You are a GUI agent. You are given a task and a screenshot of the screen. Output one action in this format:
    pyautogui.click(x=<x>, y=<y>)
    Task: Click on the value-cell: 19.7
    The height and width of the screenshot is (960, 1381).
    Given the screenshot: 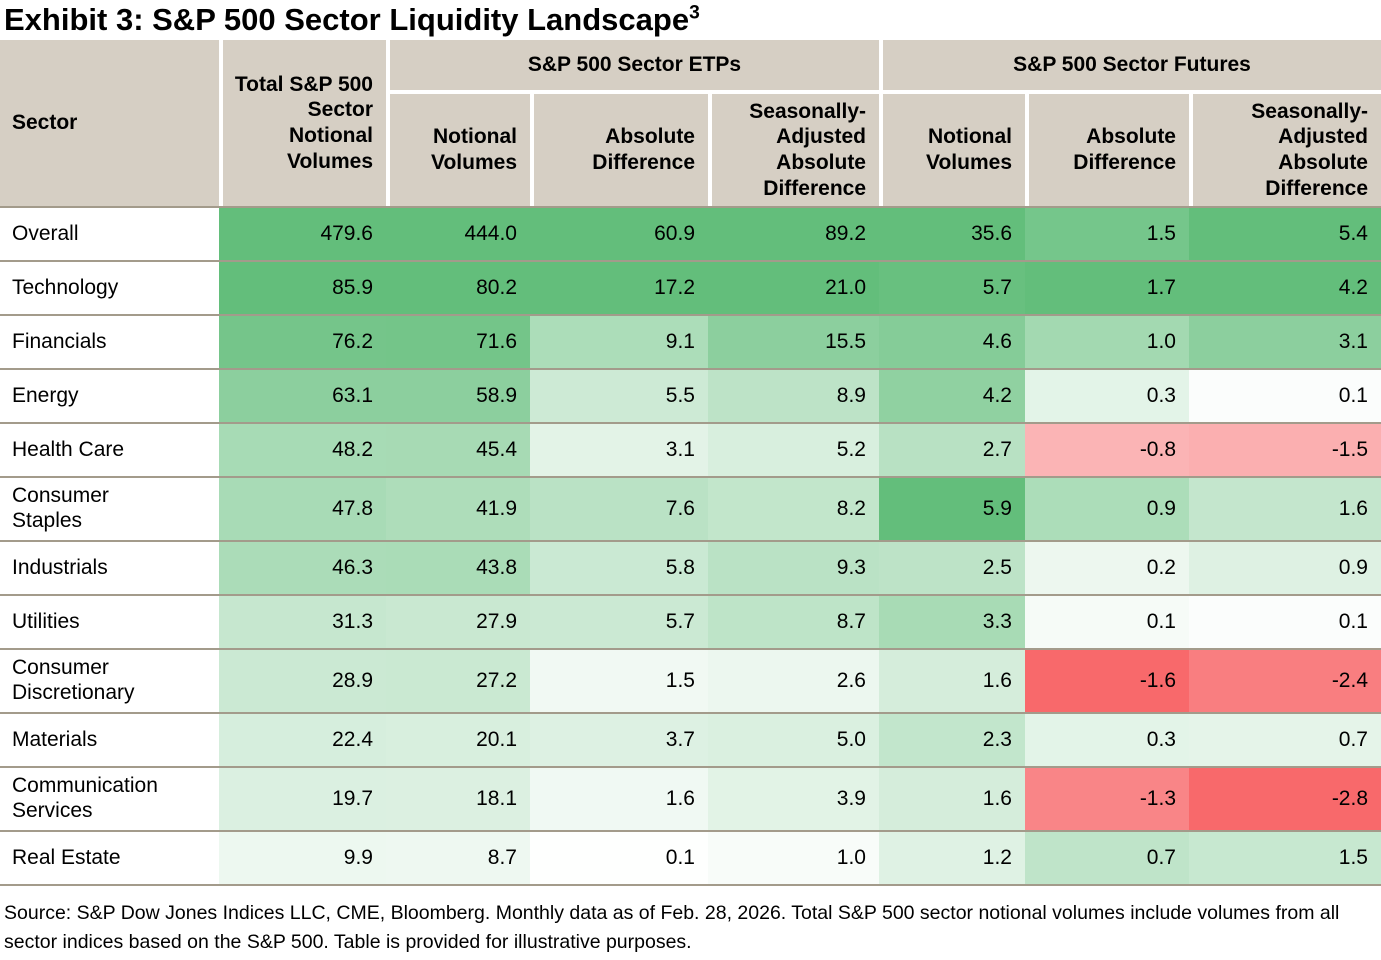 What is the action you would take?
    pyautogui.click(x=302, y=799)
    